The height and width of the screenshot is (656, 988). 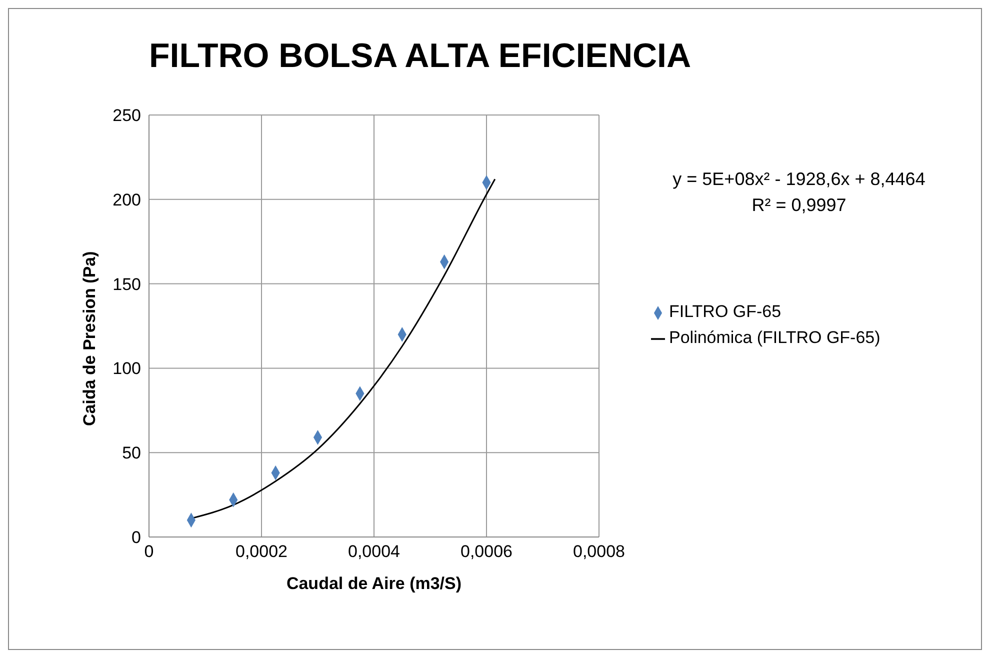 I want to click on y-tick-label: 250, so click(x=126, y=116).